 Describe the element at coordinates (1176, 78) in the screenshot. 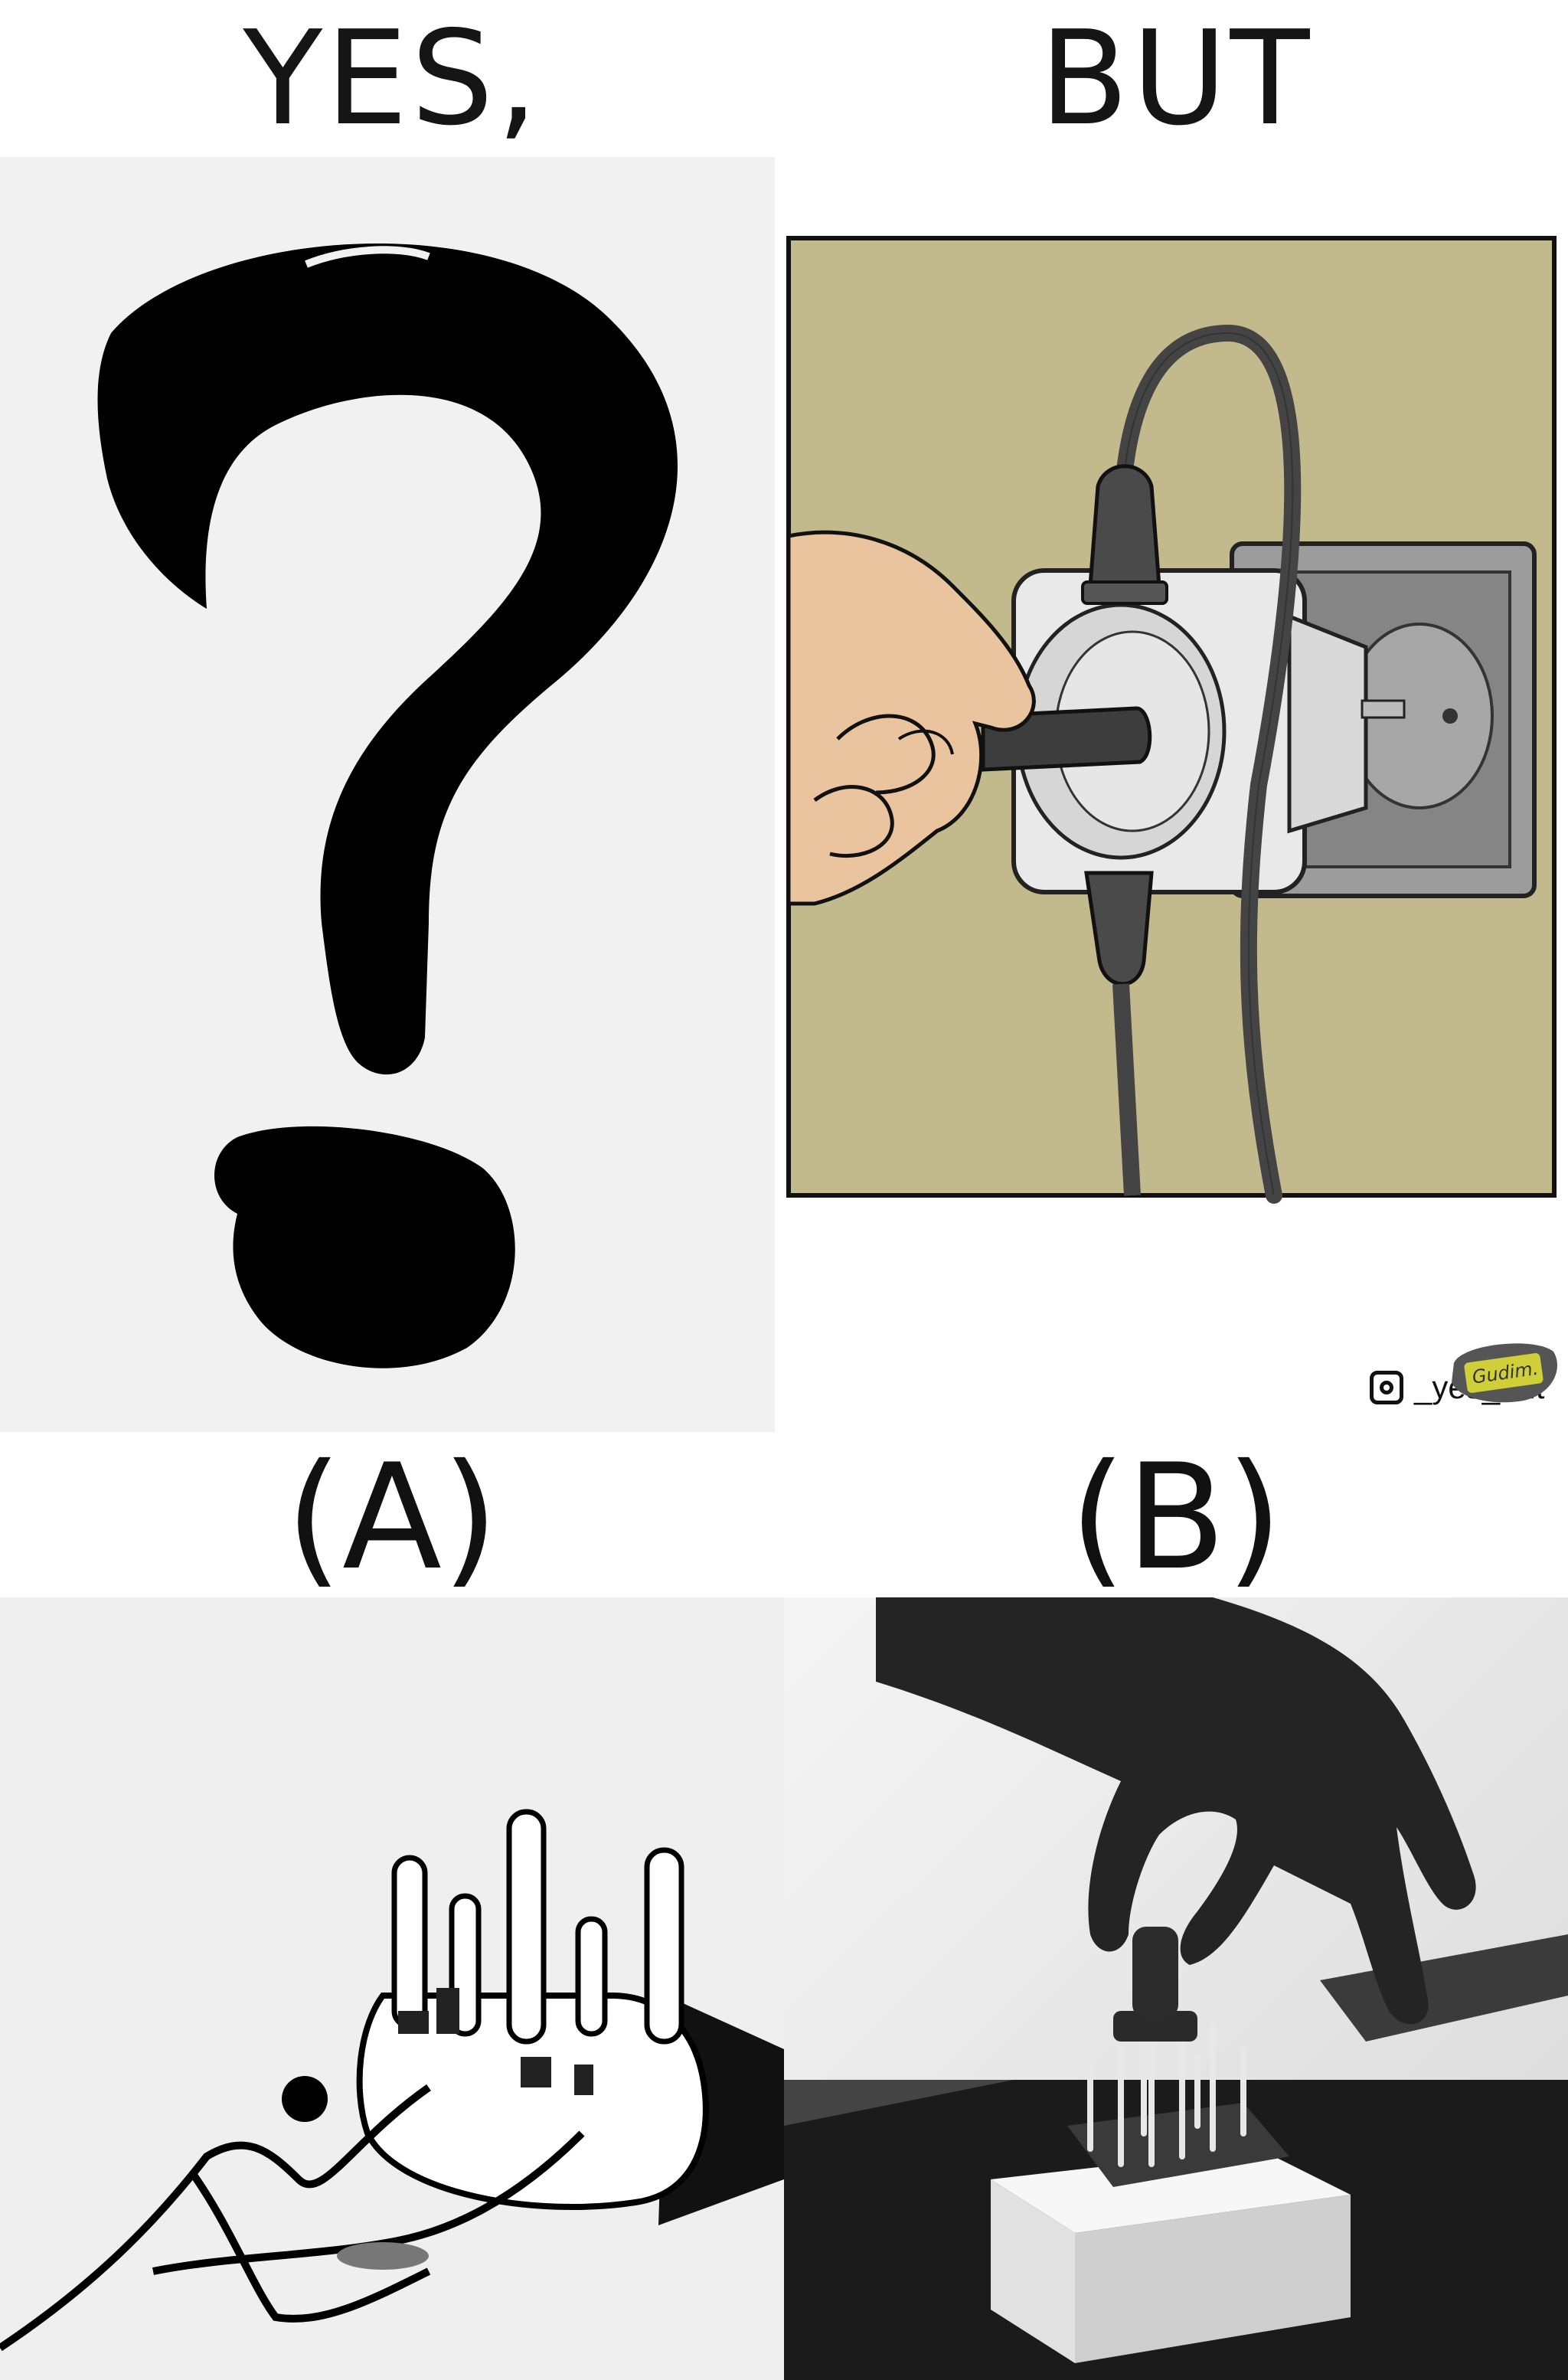

I see `header-but: BUT` at that location.